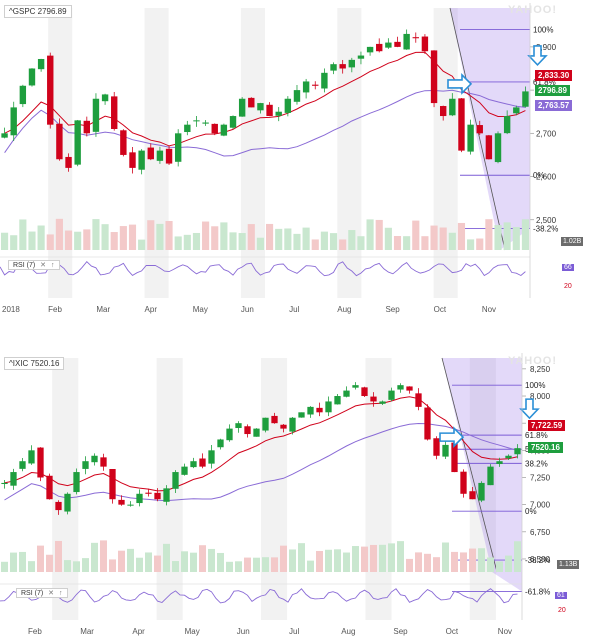 This screenshot has width=591, height=640. Describe the element at coordinates (537, 560) in the screenshot. I see `nasdaq-fib-label: -38.2%` at that location.